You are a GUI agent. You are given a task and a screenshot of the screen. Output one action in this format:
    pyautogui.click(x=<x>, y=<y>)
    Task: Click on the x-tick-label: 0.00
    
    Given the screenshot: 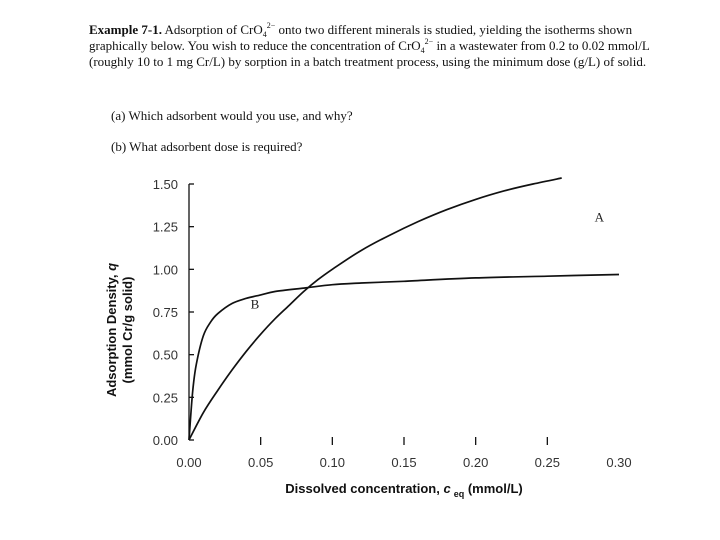 What is the action you would take?
    pyautogui.click(x=188, y=462)
    